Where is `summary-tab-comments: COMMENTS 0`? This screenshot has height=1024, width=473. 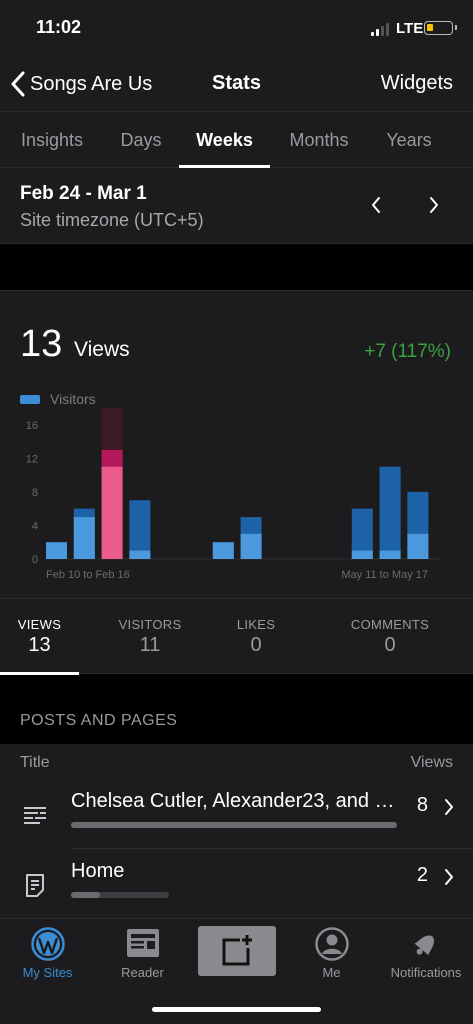
summary-tab-comments: COMMENTS 0 is located at coordinates (390, 637).